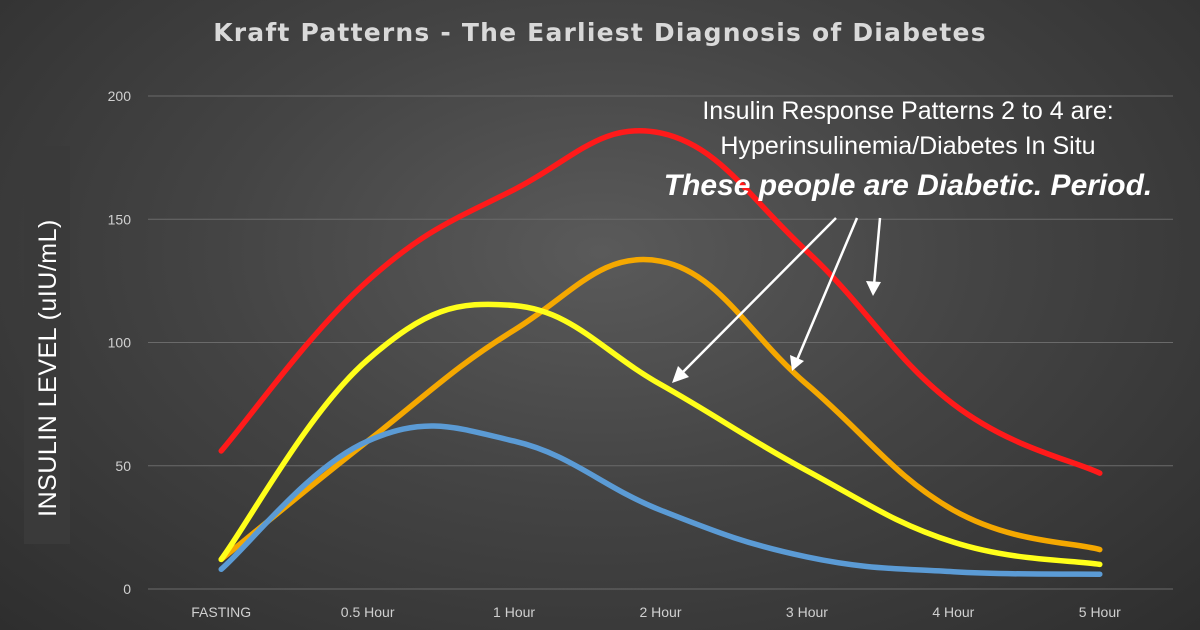 This screenshot has width=1200, height=630. I want to click on y-axis-label-background, so click(47, 345).